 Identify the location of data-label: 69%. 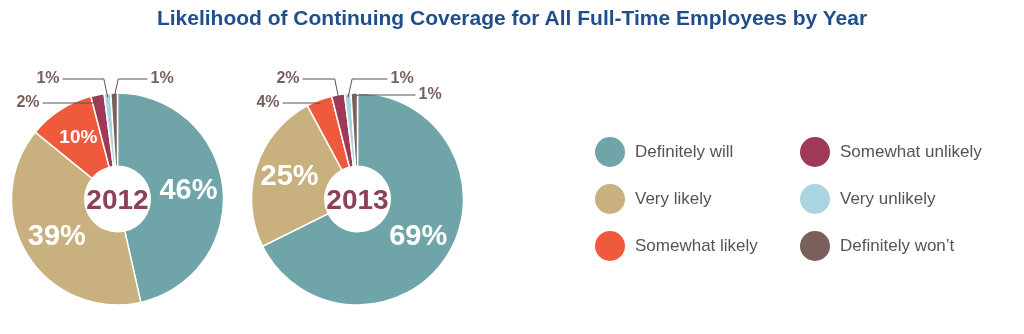
(418, 234).